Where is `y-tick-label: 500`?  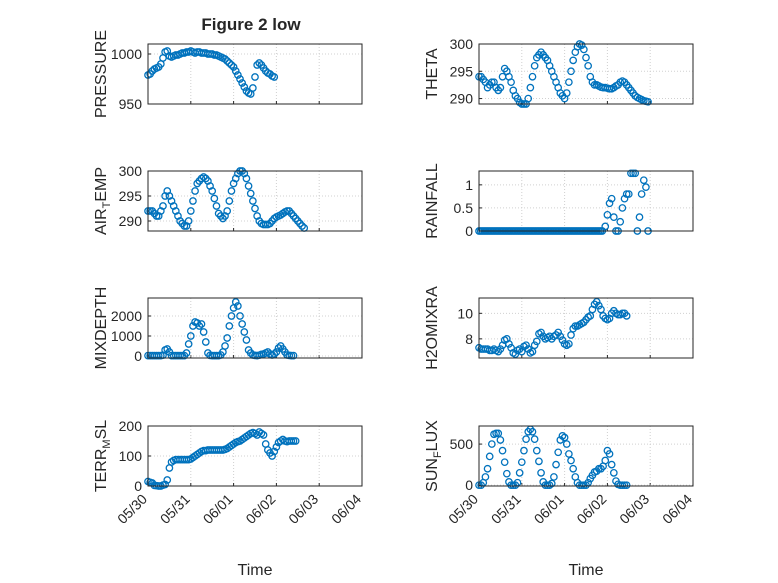 y-tick-label: 500 is located at coordinates (462, 444).